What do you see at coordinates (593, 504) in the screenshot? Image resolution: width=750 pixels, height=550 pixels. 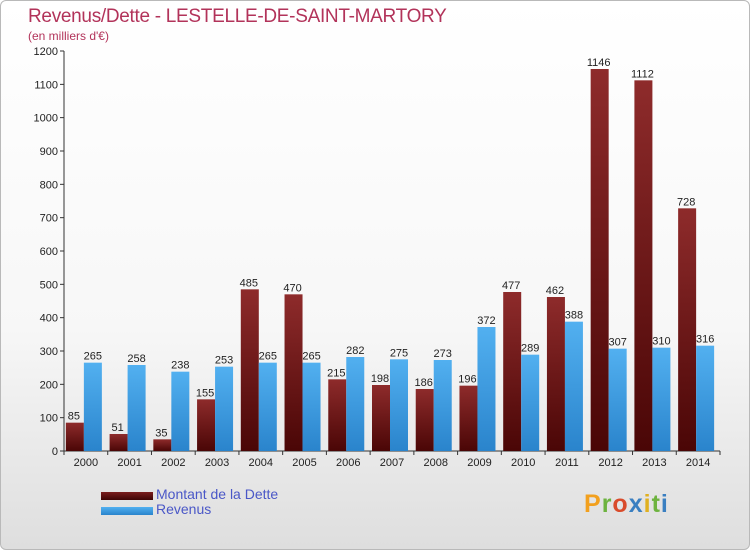 I see `logo-letter: P` at bounding box center [593, 504].